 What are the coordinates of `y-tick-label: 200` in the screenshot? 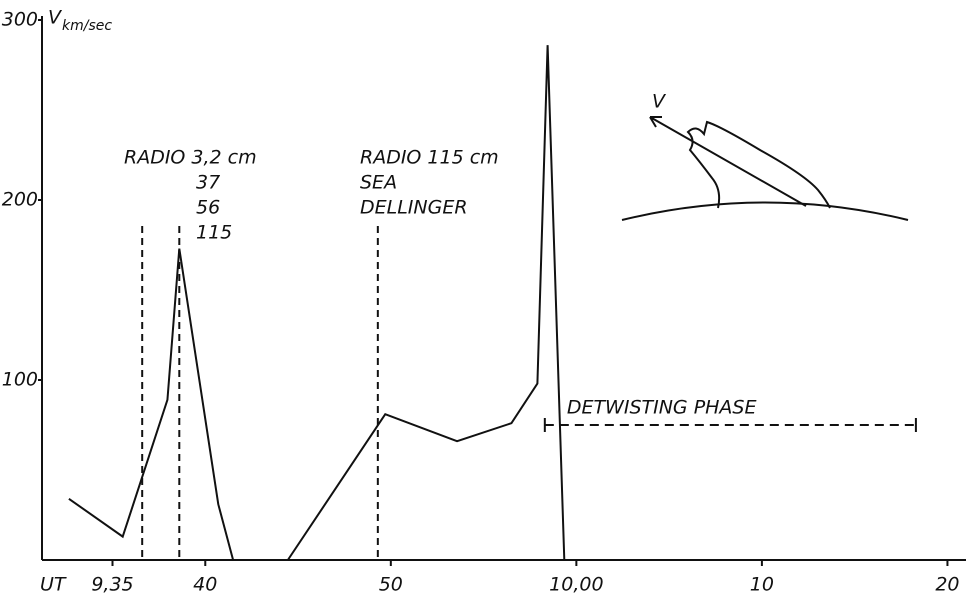 It's located at (20, 200).